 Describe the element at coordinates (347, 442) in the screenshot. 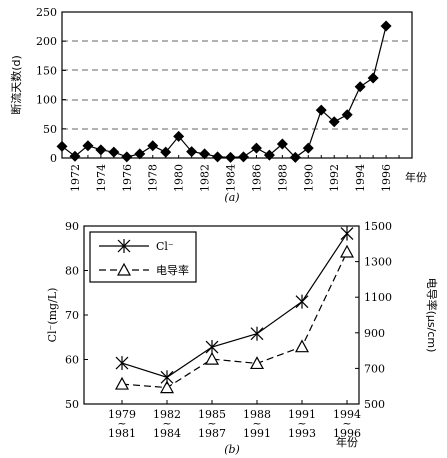

I see `x-axis-label-b: 年份` at that location.